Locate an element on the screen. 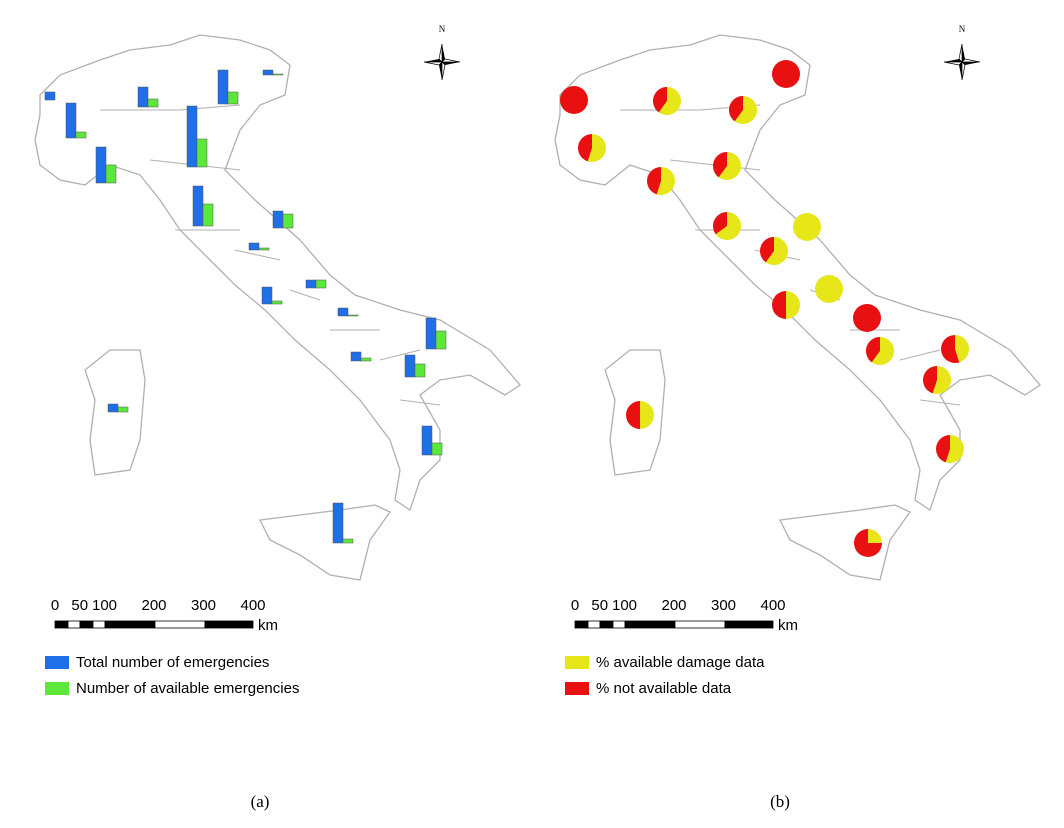  legend-label: Total number of emergencies is located at coordinates (172, 662).